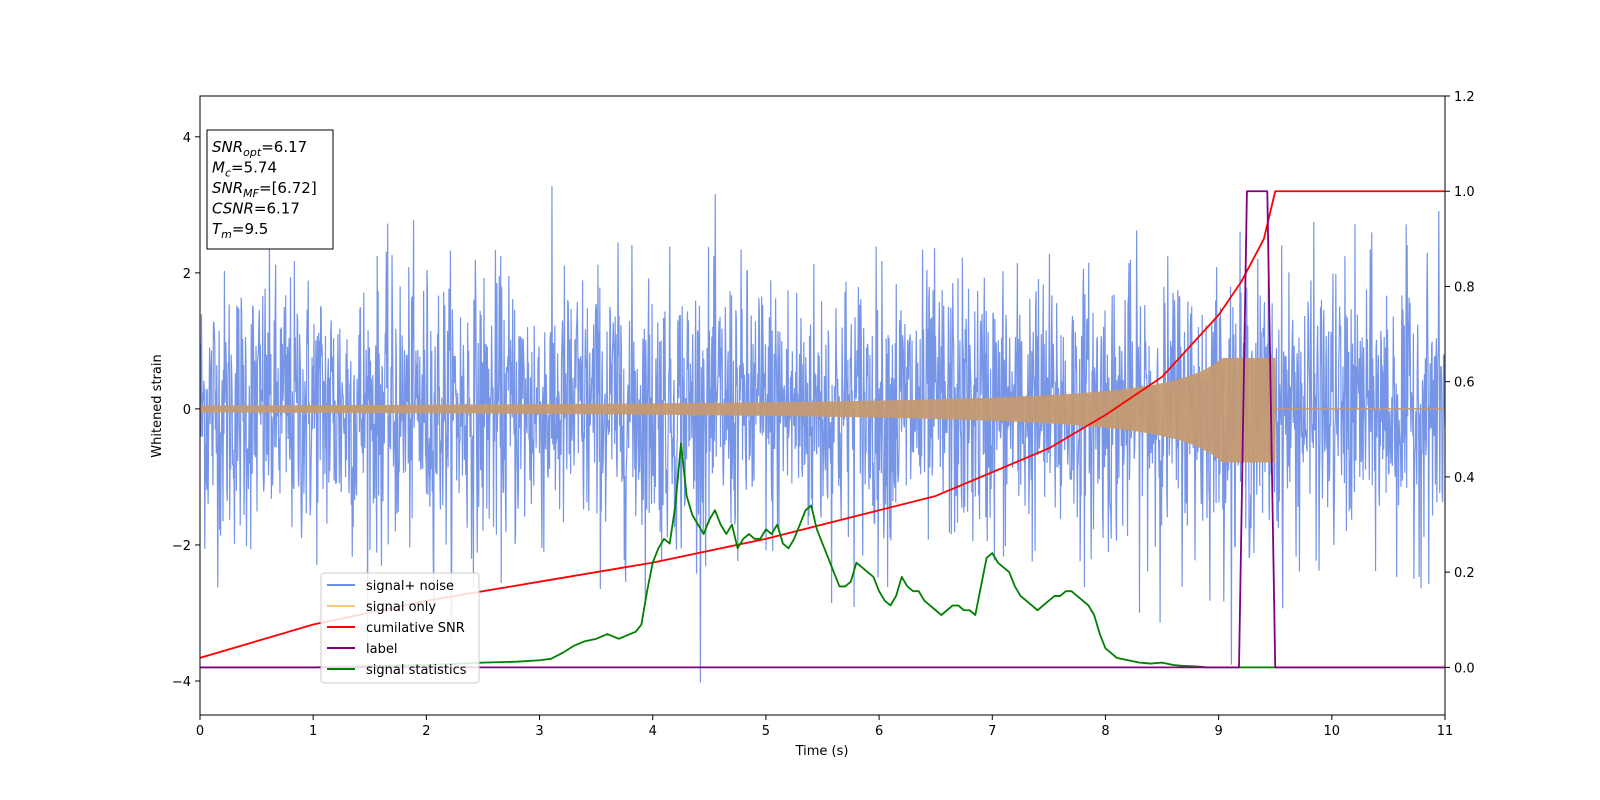 This screenshot has height=800, width=1600. I want to click on legend-label: signal statistics, so click(416, 670).